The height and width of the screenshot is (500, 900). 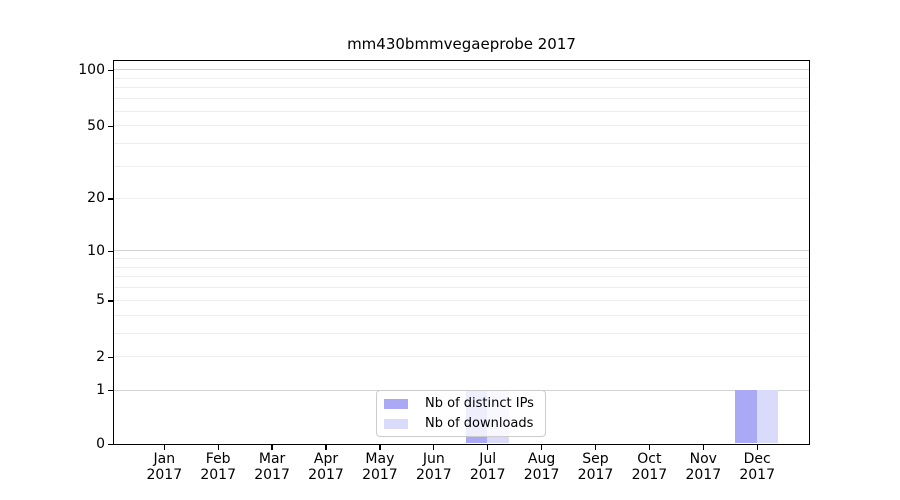 I want to click on x-tick-year-dec: 2017, so click(x=757, y=475).